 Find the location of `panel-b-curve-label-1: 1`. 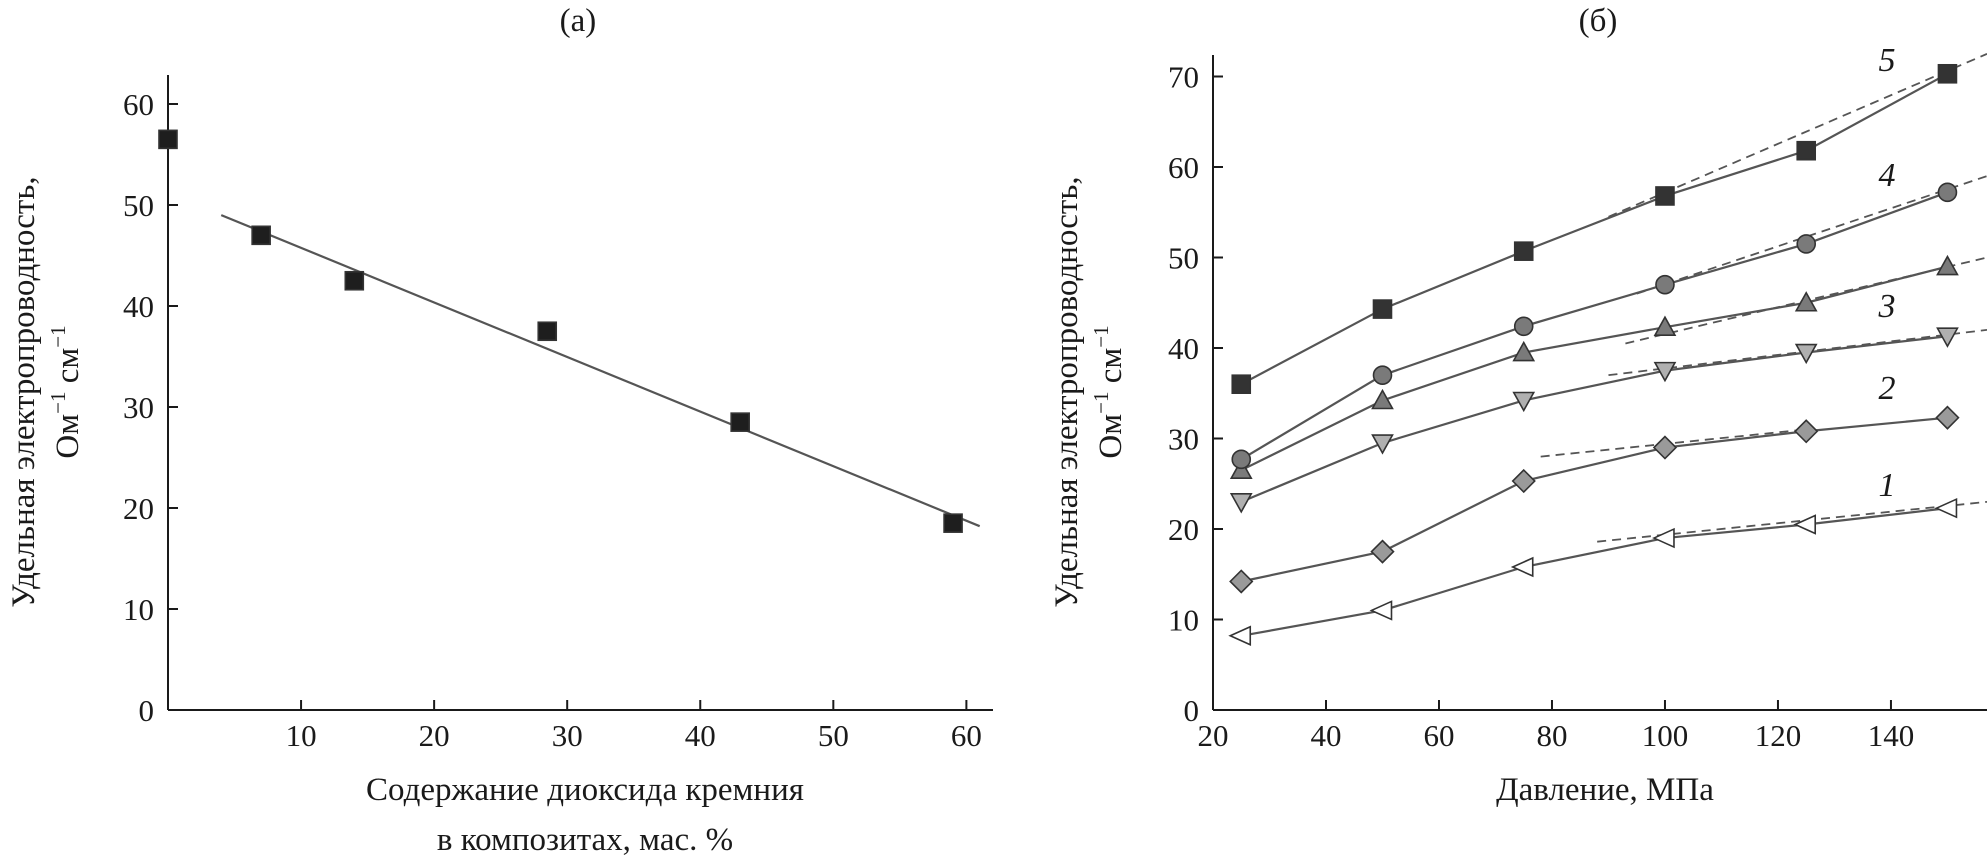

panel-b-curve-label-1: 1 is located at coordinates (1887, 485).